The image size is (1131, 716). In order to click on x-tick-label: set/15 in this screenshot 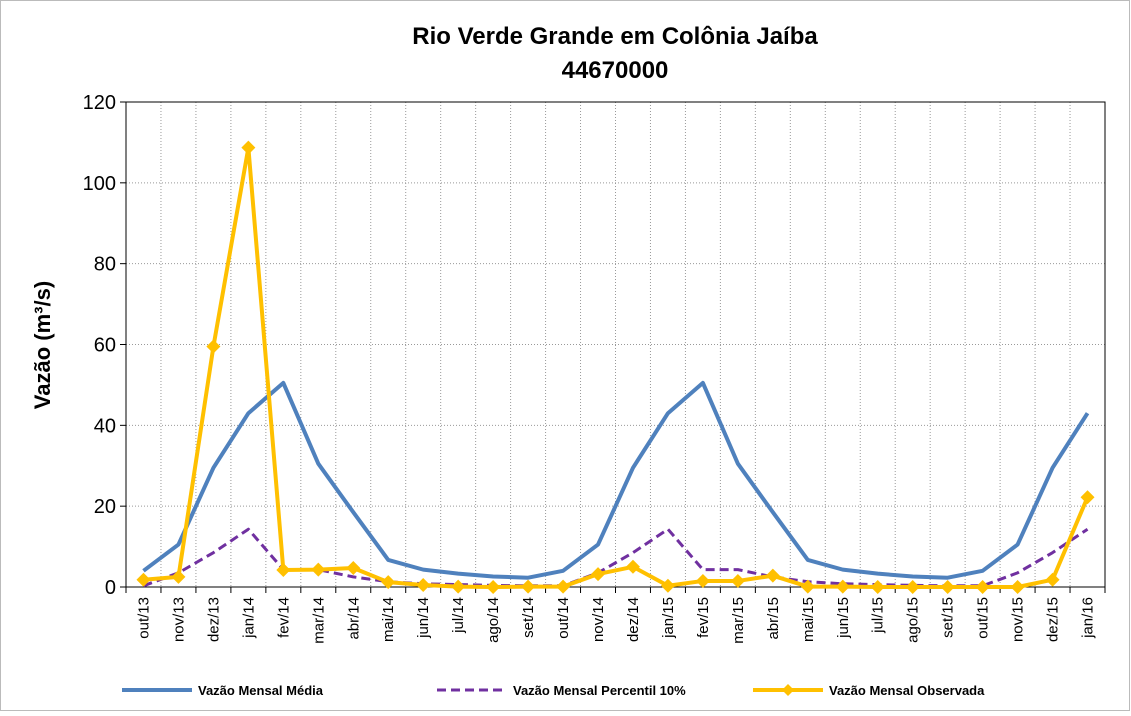, I will do `click(948, 617)`.